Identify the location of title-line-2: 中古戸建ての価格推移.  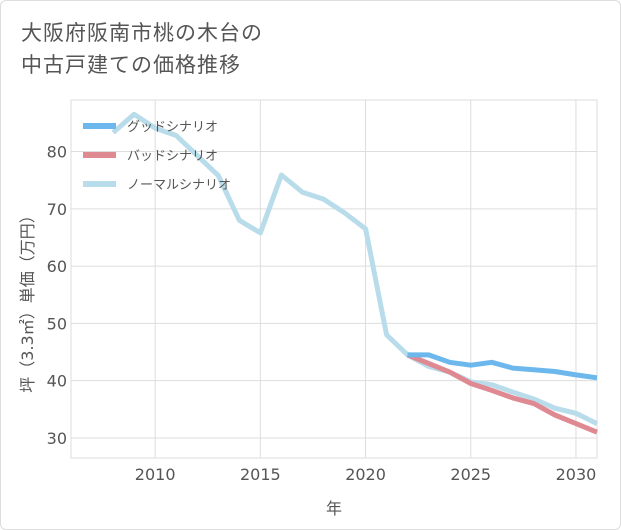
(131, 65).